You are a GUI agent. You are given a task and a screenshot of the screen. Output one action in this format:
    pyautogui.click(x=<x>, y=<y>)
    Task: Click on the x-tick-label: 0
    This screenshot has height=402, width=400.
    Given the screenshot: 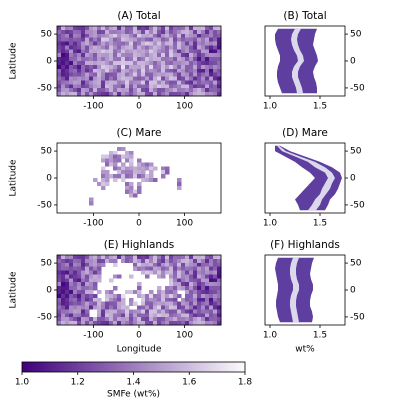 What is the action you would take?
    pyautogui.click(x=139, y=336)
    